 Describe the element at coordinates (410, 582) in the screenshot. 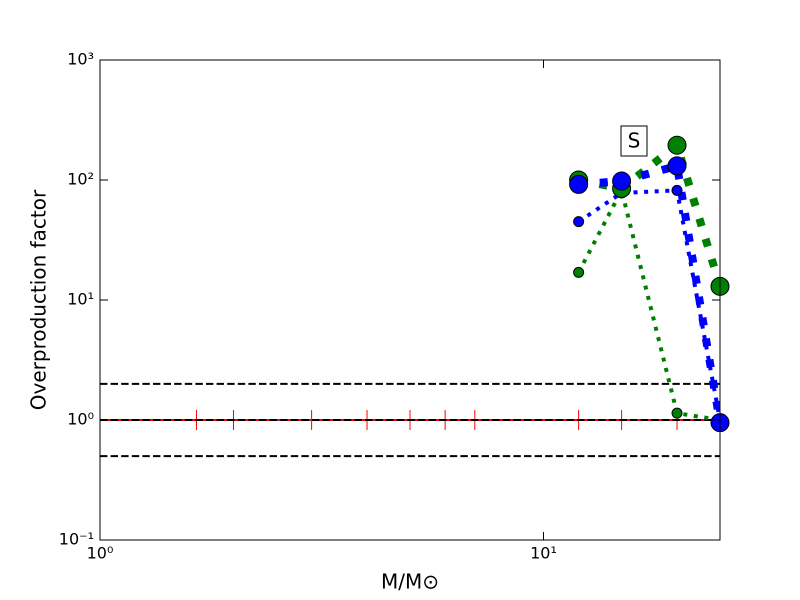

I see `x-axis-label: M/M⊙` at that location.